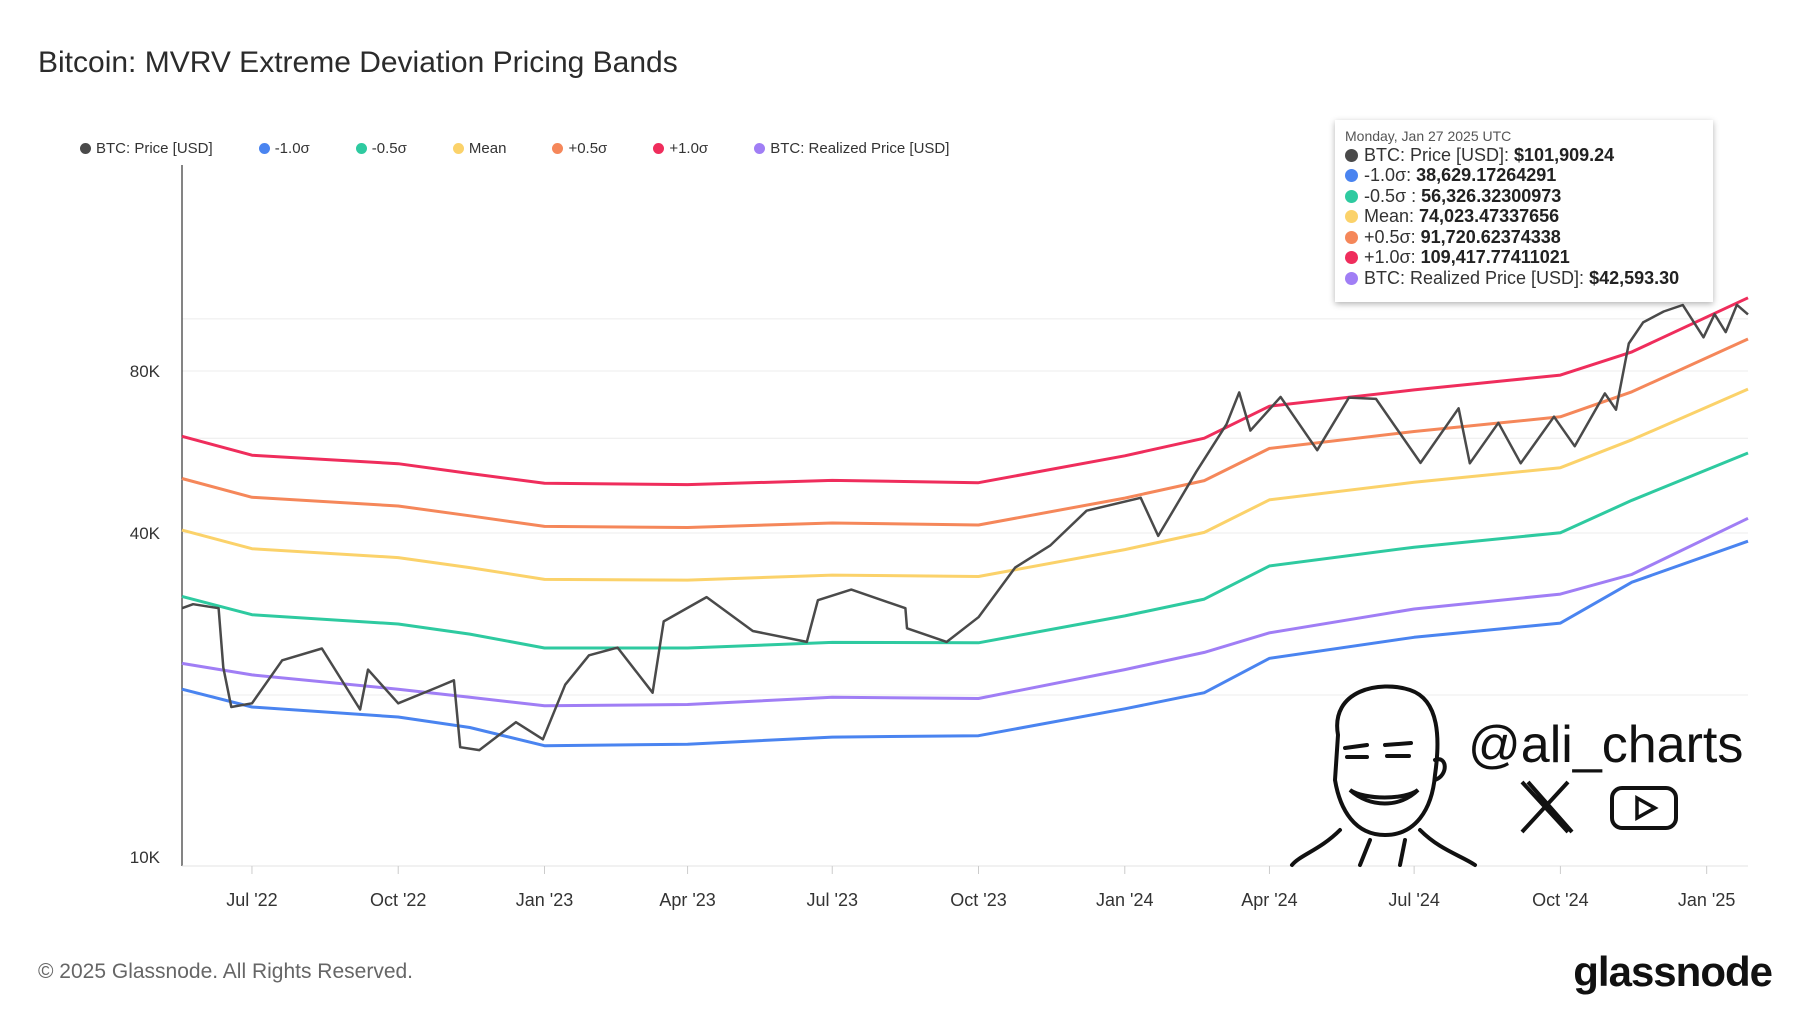 This screenshot has height=1013, width=1800. What do you see at coordinates (226, 971) in the screenshot?
I see `copyright-text: © 2025 Glassnode. All Rights Reserved.` at bounding box center [226, 971].